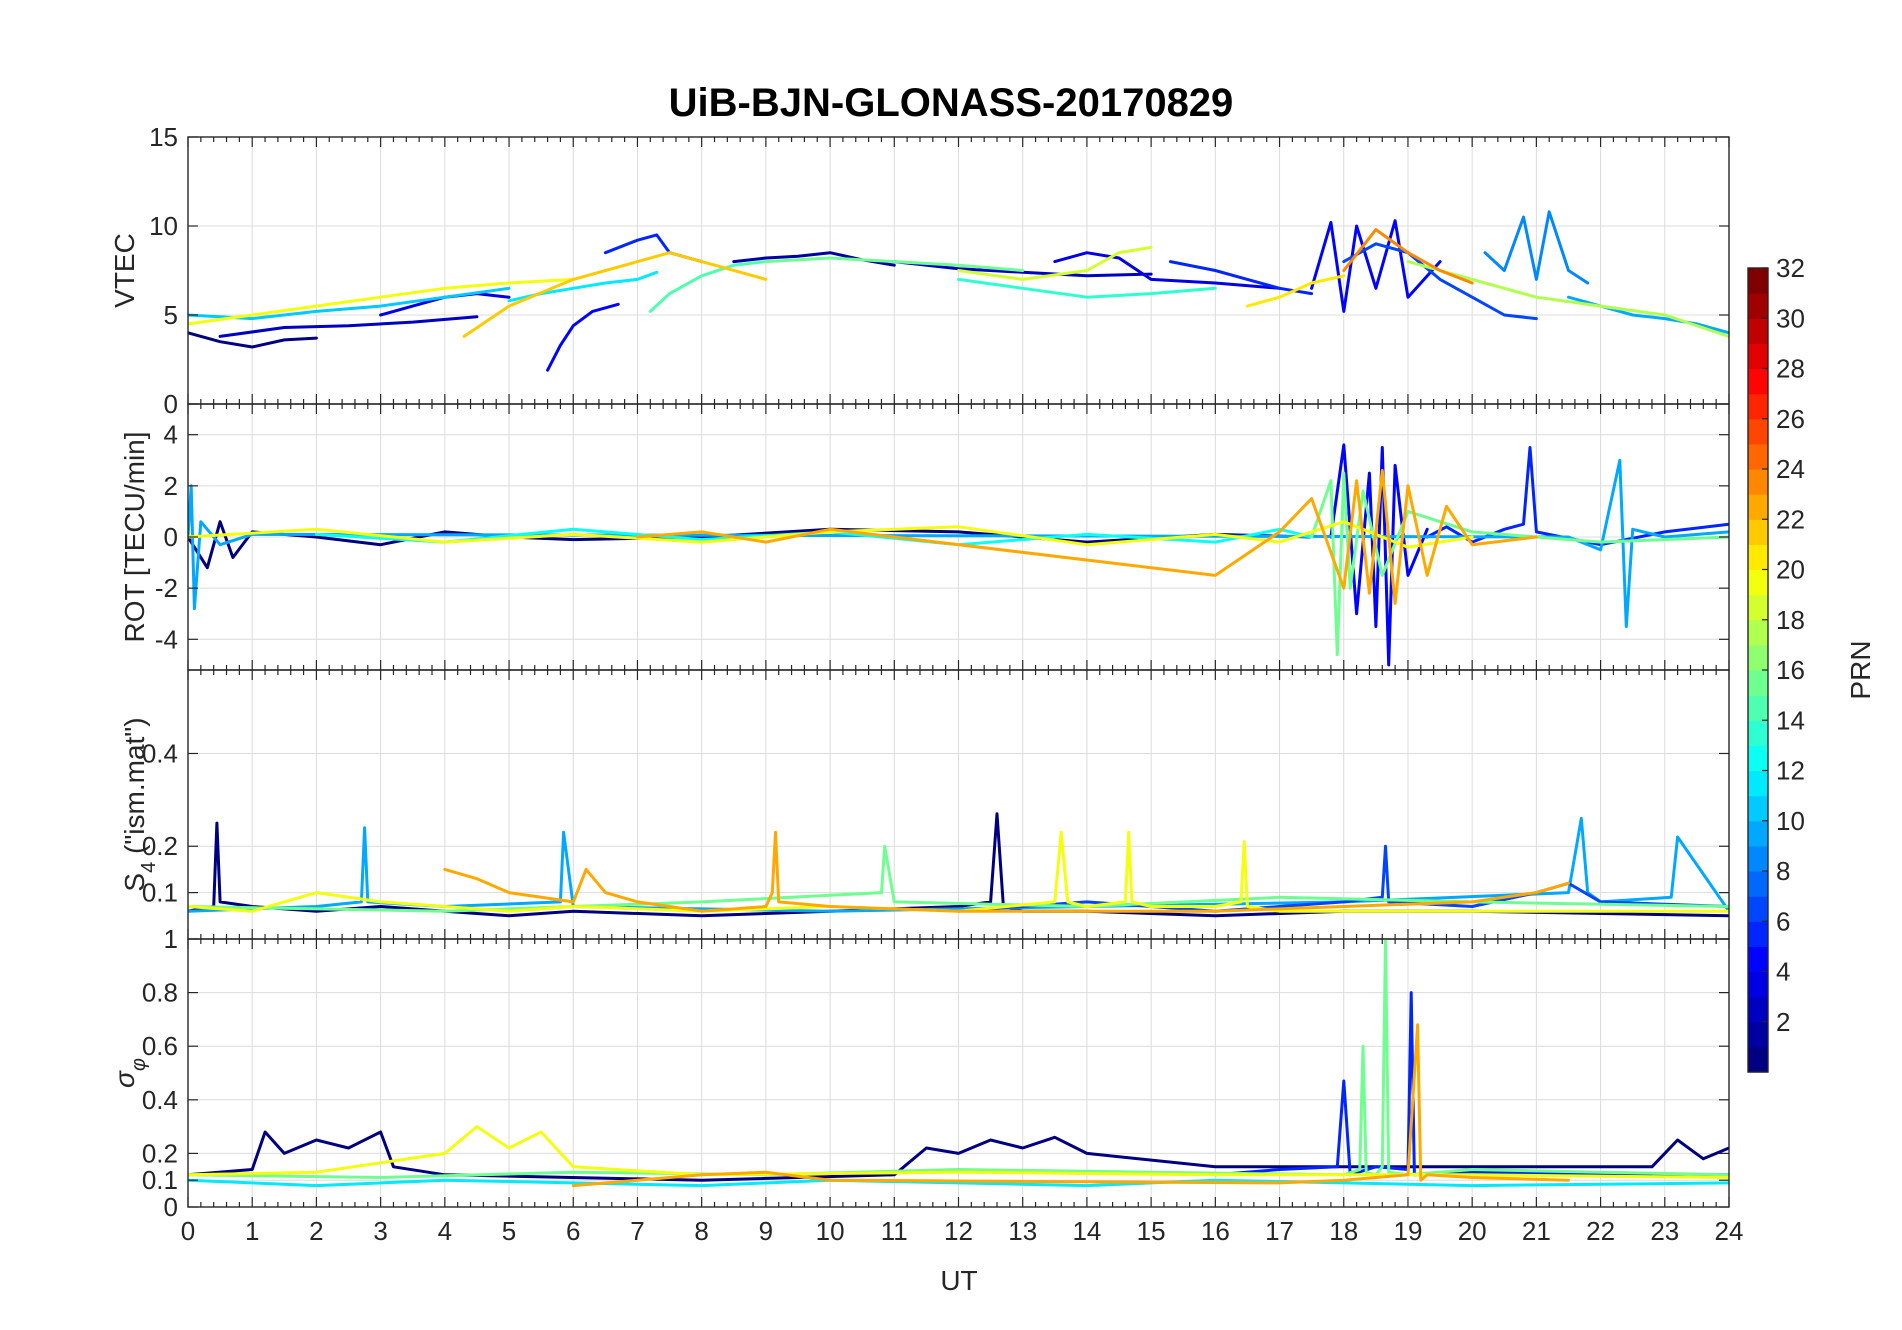 The height and width of the screenshot is (1330, 1902). I want to click on y-tick-label-sigma: 0.2, so click(160, 1153).